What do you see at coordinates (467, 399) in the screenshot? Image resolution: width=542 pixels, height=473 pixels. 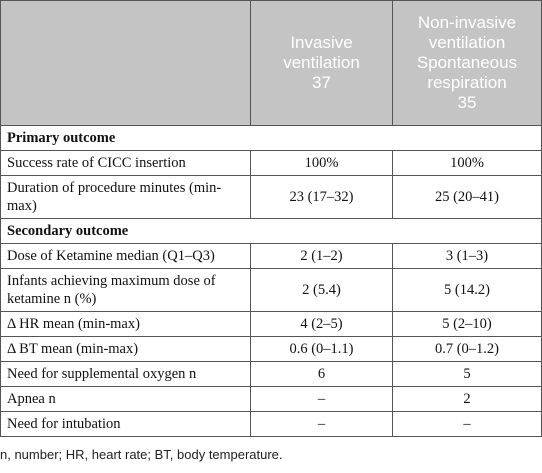 I see `value-cell: 2` at bounding box center [467, 399].